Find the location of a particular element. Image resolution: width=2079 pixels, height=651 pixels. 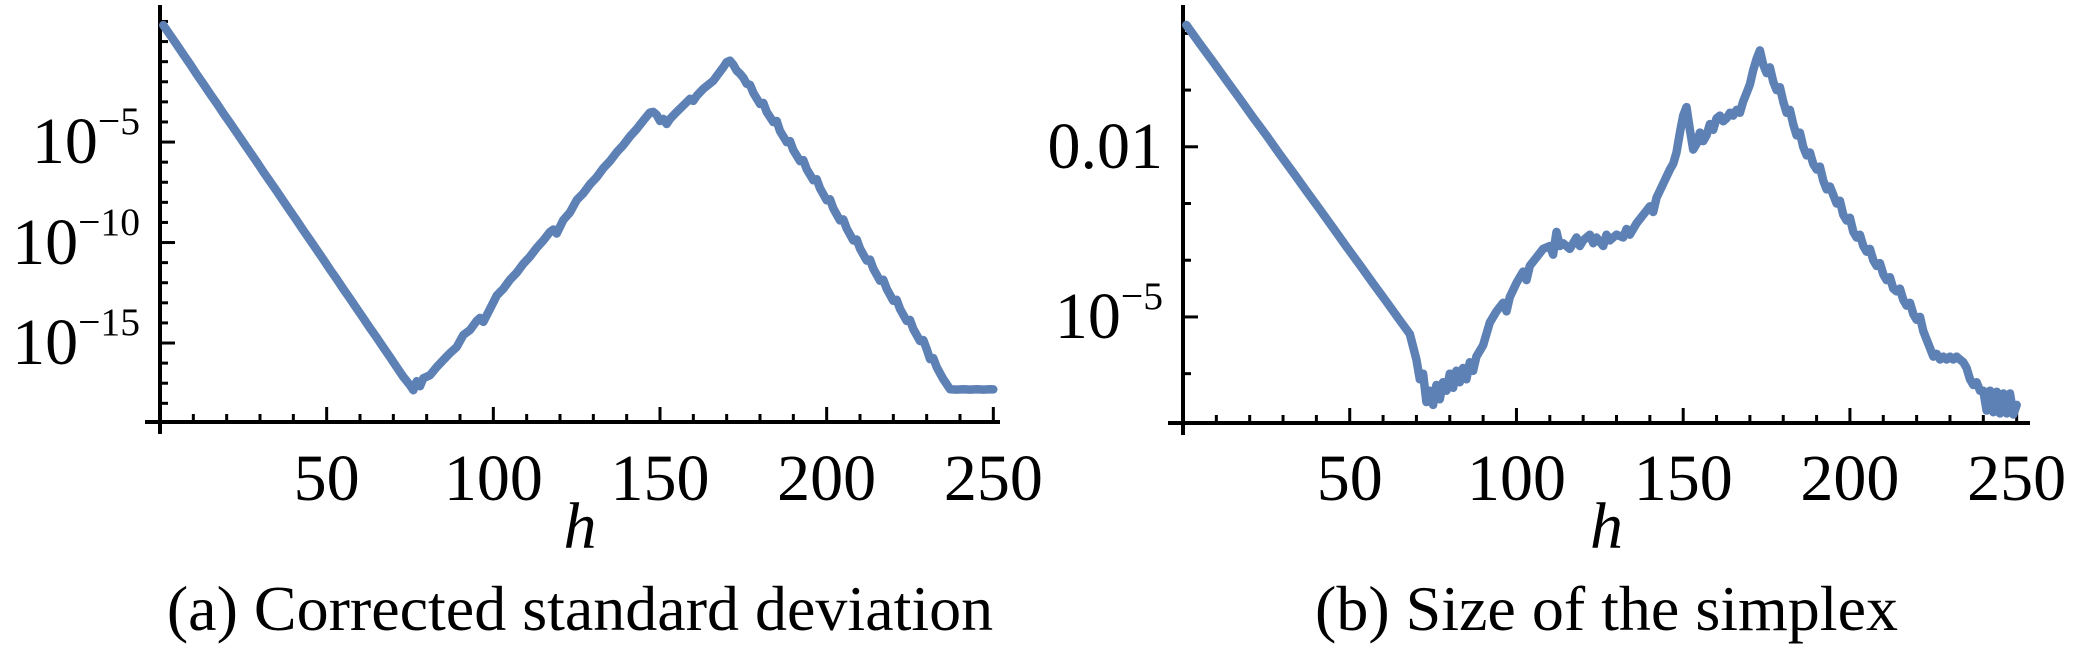

y-tick-label: 10 −15 is located at coordinates (76, 340).